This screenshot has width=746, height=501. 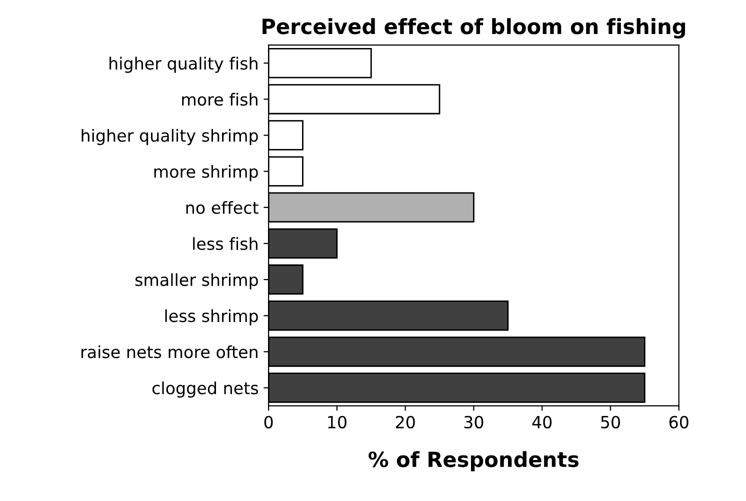 What do you see at coordinates (474, 422) in the screenshot?
I see `x-tick-label: 30` at bounding box center [474, 422].